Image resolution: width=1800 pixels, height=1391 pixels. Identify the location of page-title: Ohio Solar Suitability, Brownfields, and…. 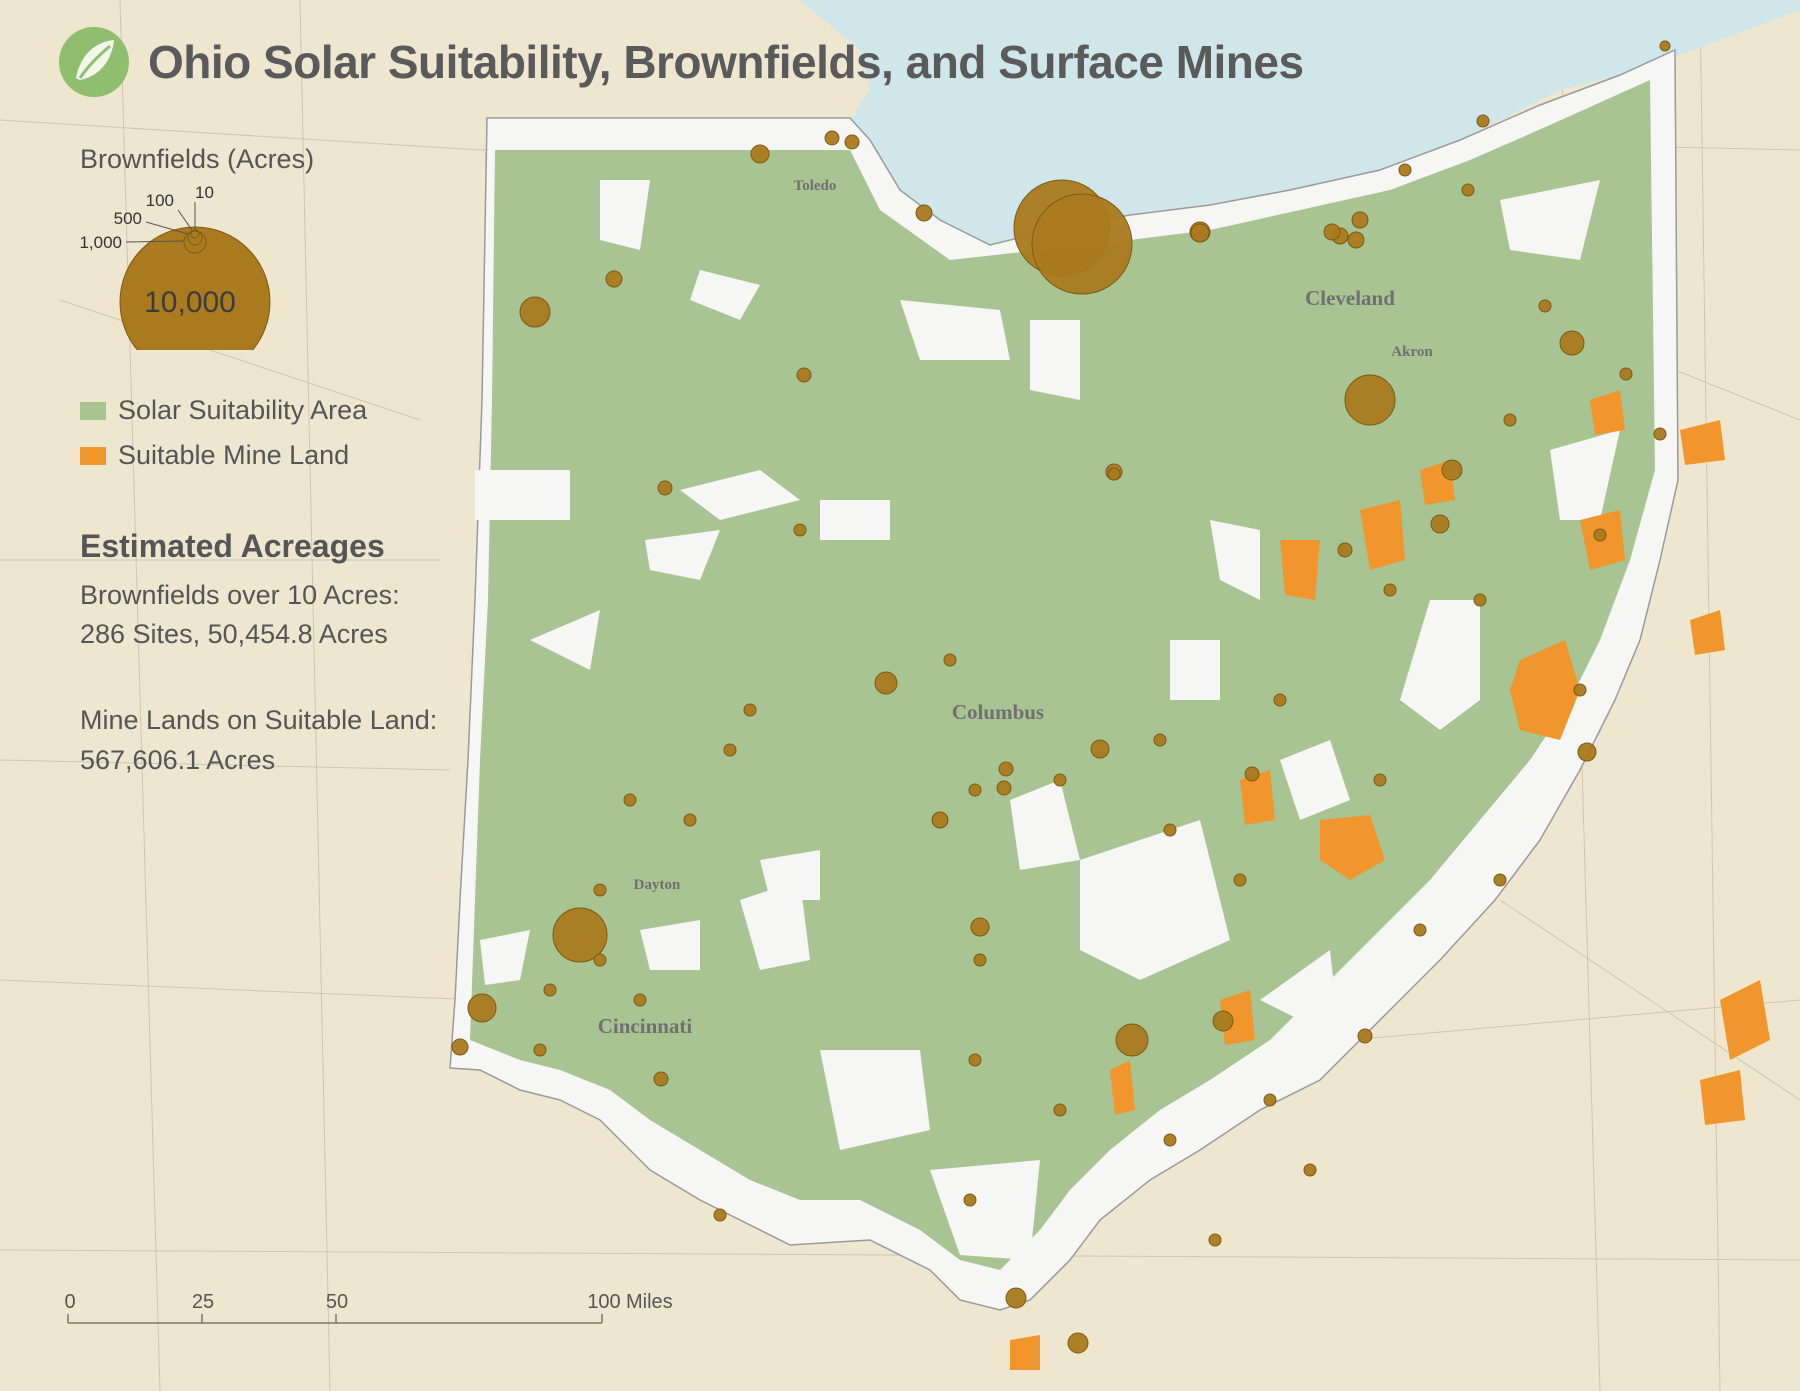
(726, 62).